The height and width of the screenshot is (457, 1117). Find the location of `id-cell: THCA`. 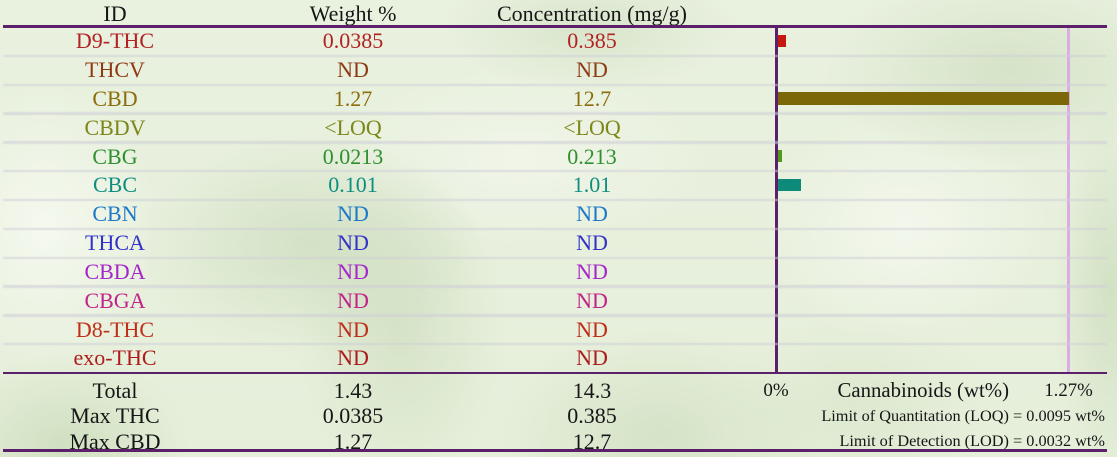

id-cell: THCA is located at coordinates (115, 243).